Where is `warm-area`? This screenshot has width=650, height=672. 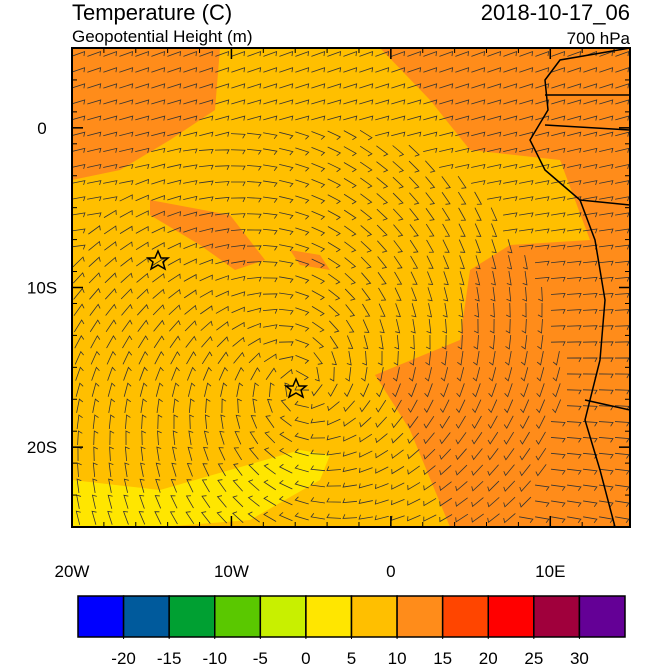 warm-area is located at coordinates (207, 235).